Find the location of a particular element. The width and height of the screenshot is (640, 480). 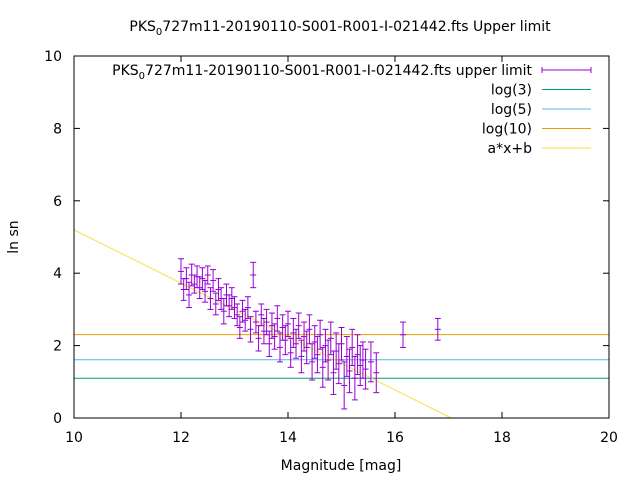

legend-swatch is located at coordinates (566, 70).